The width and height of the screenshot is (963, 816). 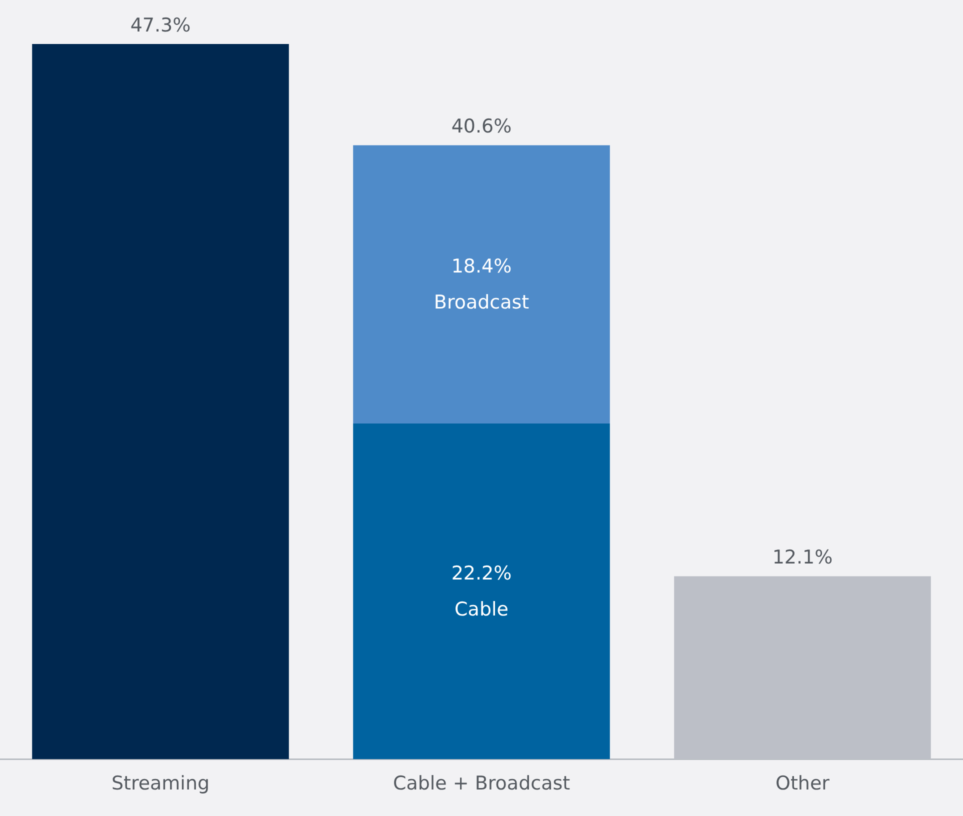 What do you see at coordinates (482, 302) in the screenshot?
I see `series-label: Broadcast` at bounding box center [482, 302].